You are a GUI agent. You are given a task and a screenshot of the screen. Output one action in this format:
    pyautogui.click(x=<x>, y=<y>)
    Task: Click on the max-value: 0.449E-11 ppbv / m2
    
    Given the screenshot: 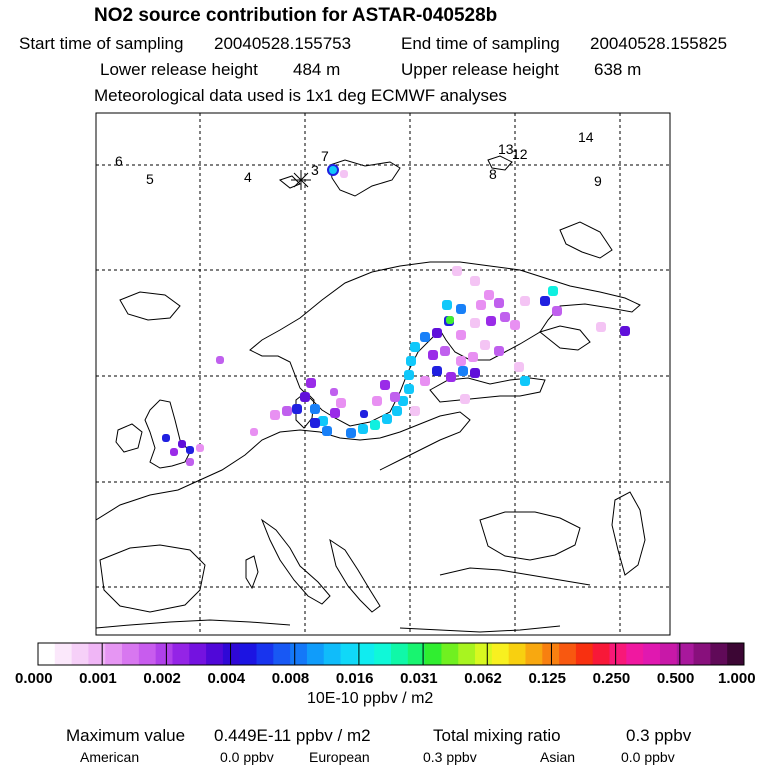 What is the action you would take?
    pyautogui.click(x=292, y=735)
    